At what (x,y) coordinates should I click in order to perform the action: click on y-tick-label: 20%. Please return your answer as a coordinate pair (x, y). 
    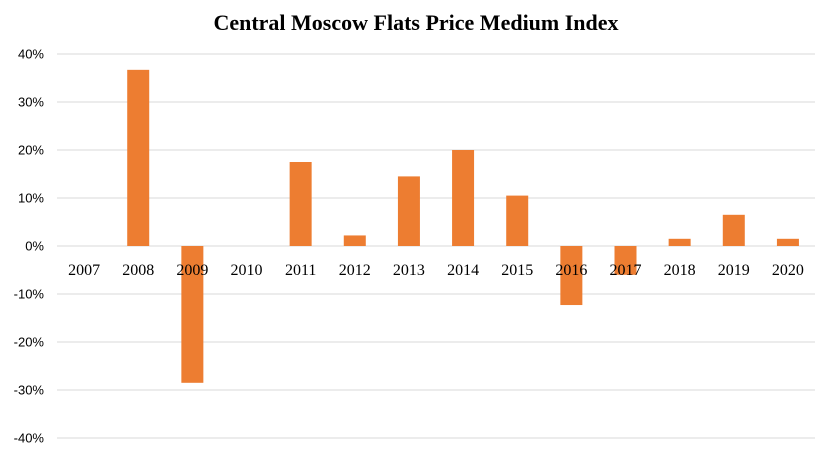
    Looking at the image, I should click on (31, 150).